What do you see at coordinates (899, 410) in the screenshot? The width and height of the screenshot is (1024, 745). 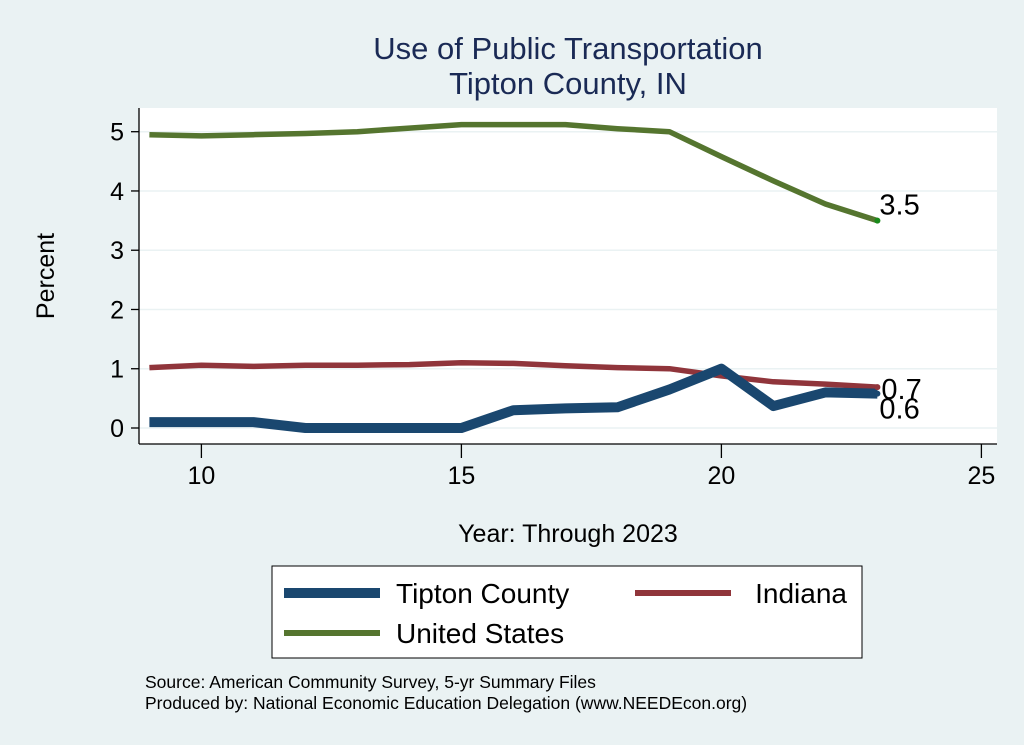 I see `end-label-tipton-county: 0.6` at bounding box center [899, 410].